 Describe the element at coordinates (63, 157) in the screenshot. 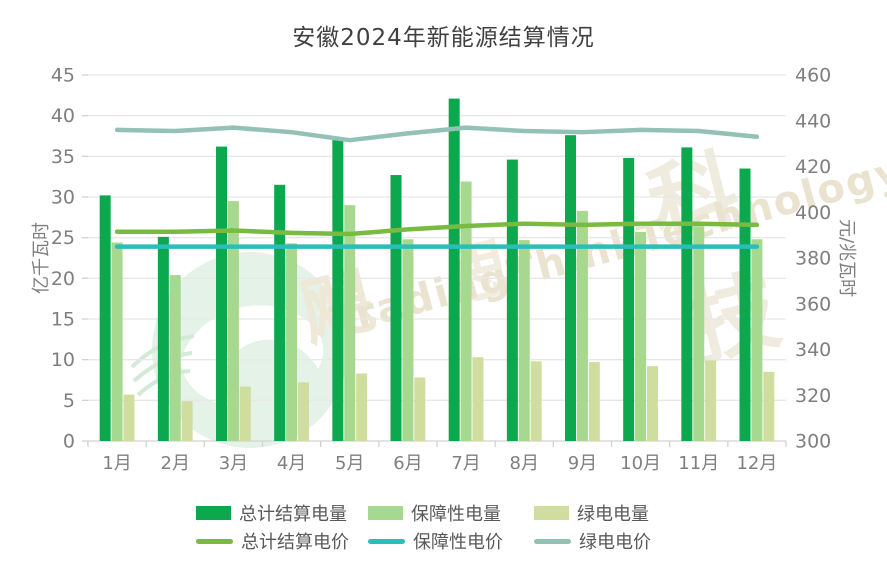

I see `svg-text: 35` at that location.